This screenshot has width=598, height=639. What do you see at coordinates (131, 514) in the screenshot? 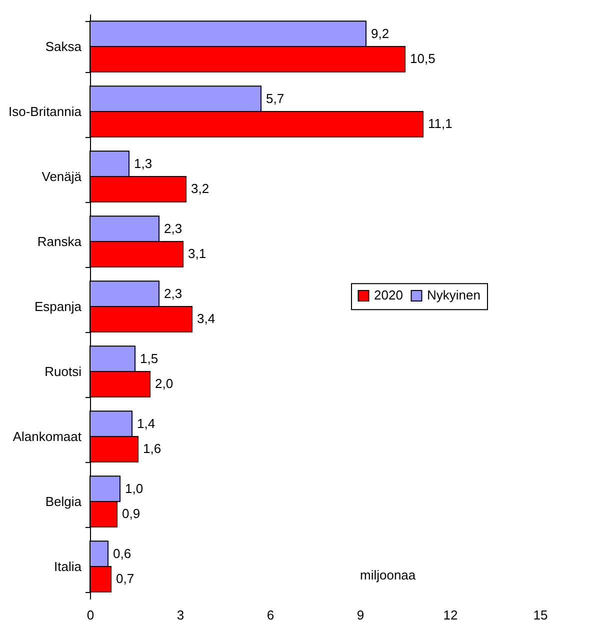
I see `data-label: 0,9` at bounding box center [131, 514].